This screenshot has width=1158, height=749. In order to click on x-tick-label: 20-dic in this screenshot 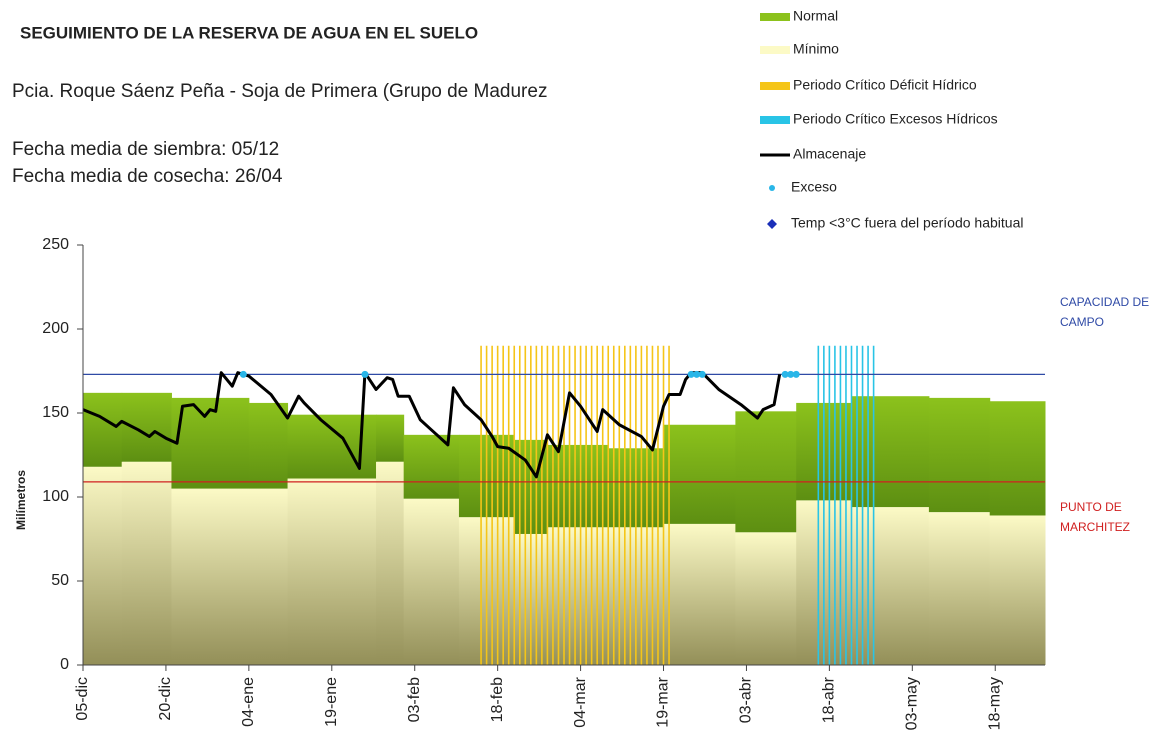, I will do `click(165, 699)`.